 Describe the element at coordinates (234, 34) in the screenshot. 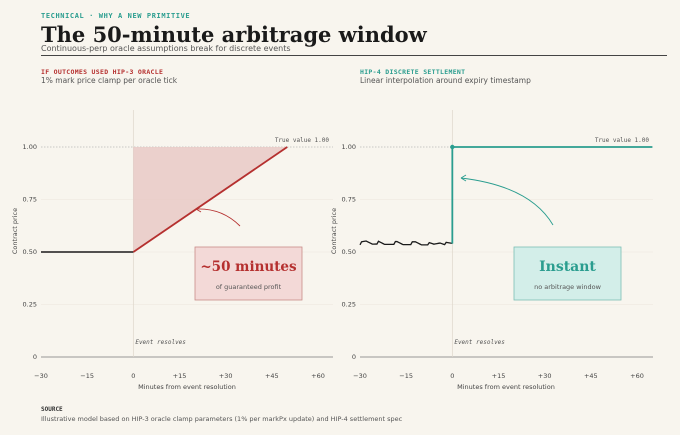

I see `page-title: The 50-minute arbitrage window` at that location.